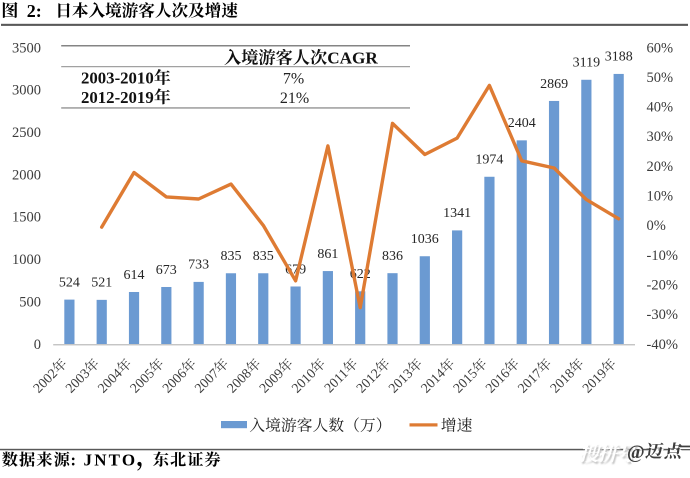 This screenshot has height=478, width=690. Describe the element at coordinates (660, 137) in the screenshot. I see `svg-text: 30%` at that location.